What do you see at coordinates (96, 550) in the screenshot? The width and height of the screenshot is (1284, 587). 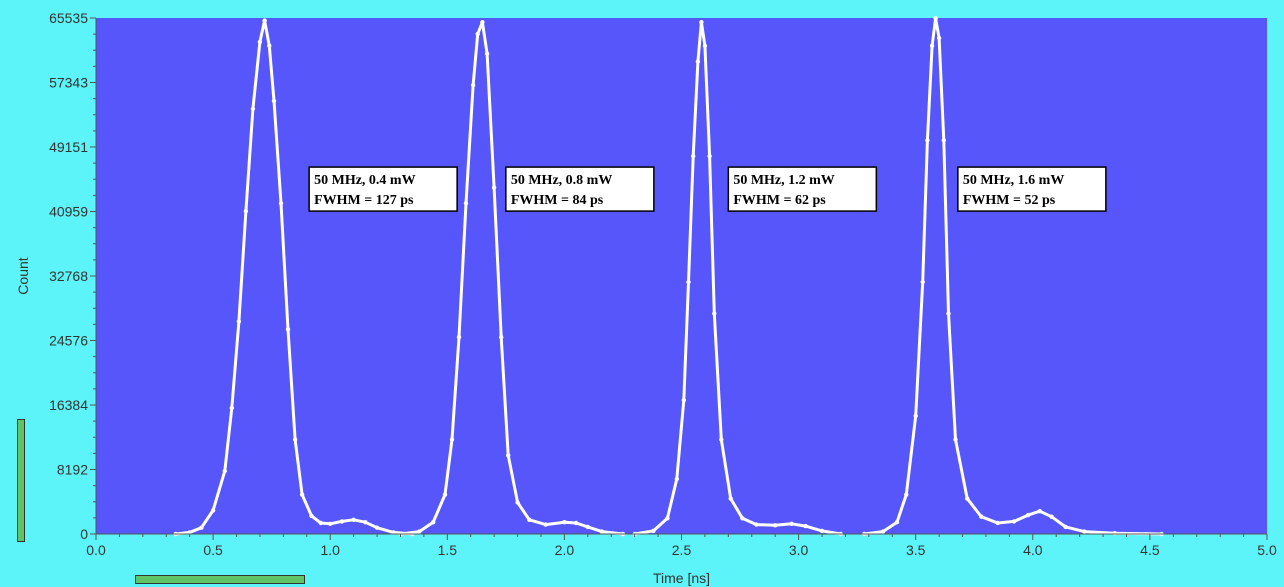 I see `x-tick-label: 0.0` at bounding box center [96, 550].